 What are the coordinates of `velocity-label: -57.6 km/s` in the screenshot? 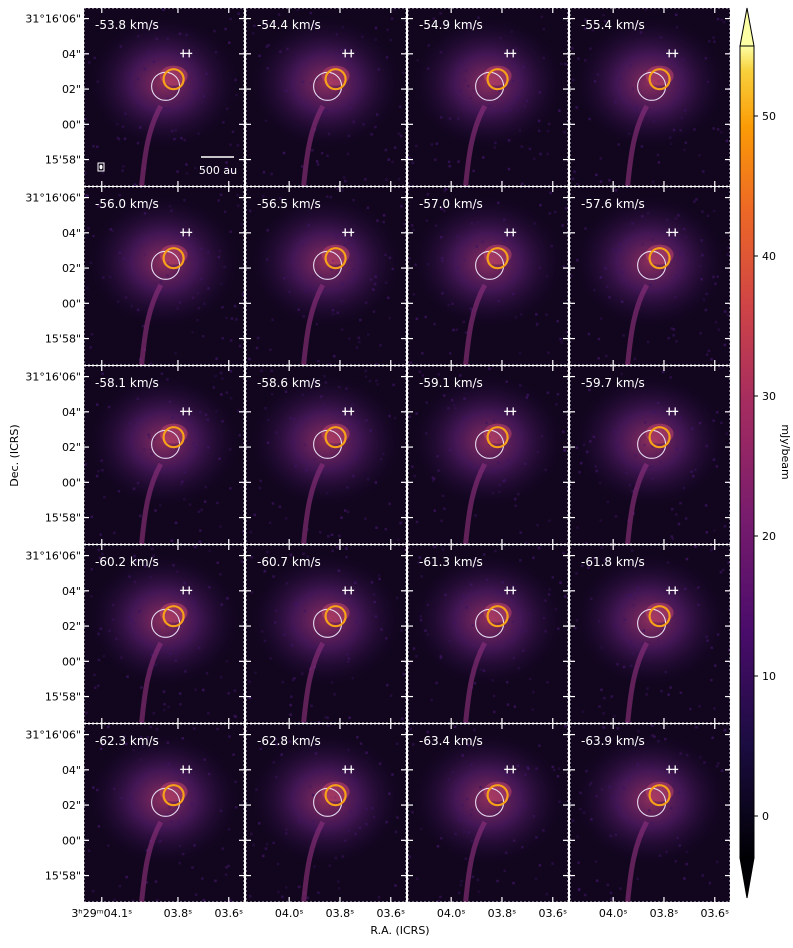 It's located at (613, 204).